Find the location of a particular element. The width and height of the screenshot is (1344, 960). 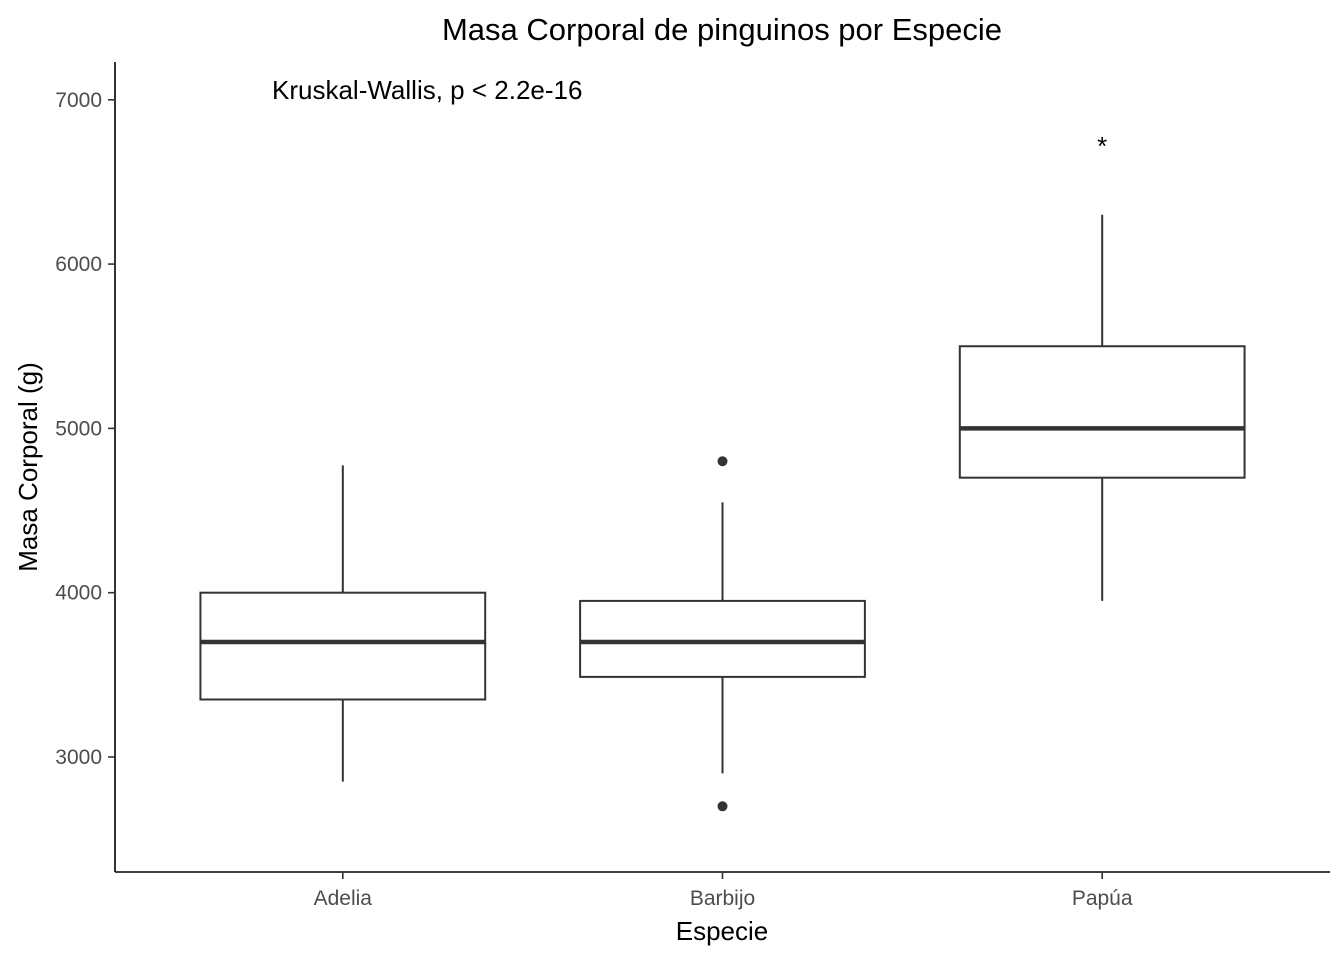

x-tick-label-2: Papúa is located at coordinates (1102, 898).